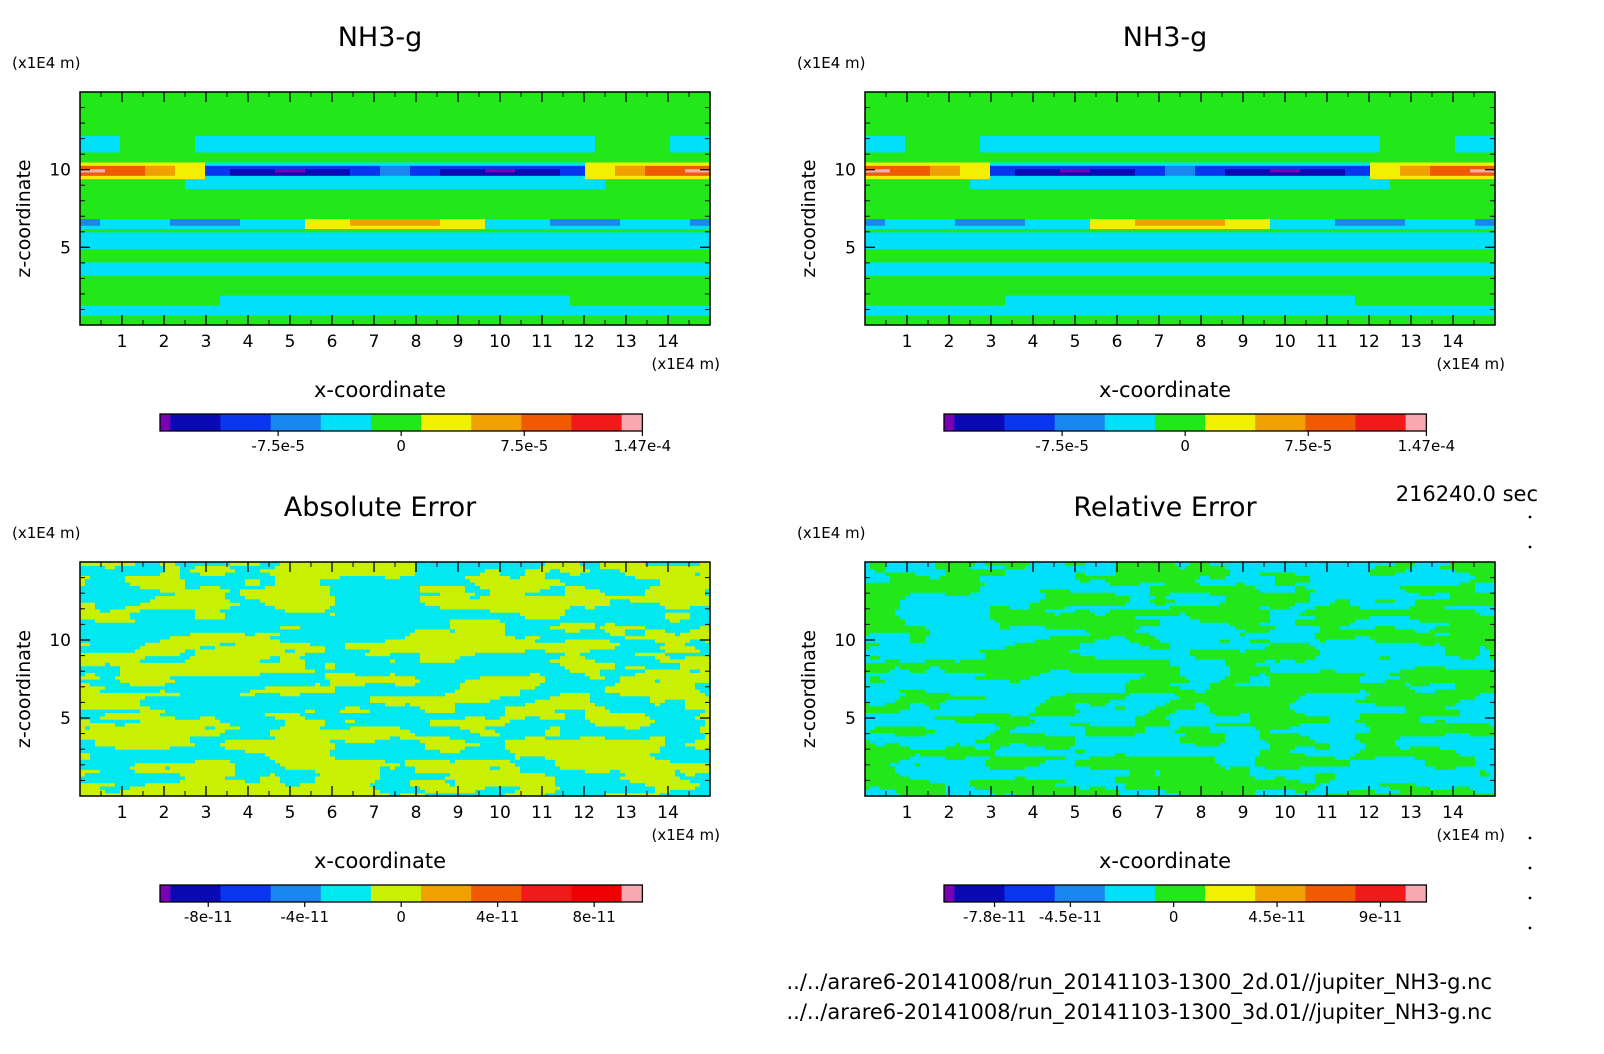  Describe the element at coordinates (994, 917) in the screenshot. I see `colorbar-tick-label: -7.8e-11` at that location.